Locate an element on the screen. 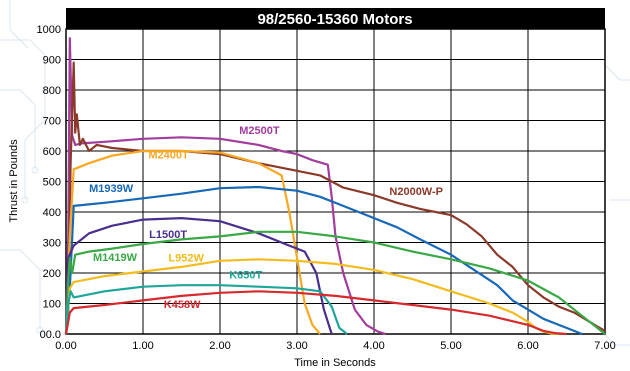 The height and width of the screenshot is (371, 630). x-tick-label: 6.00 is located at coordinates (527, 346).